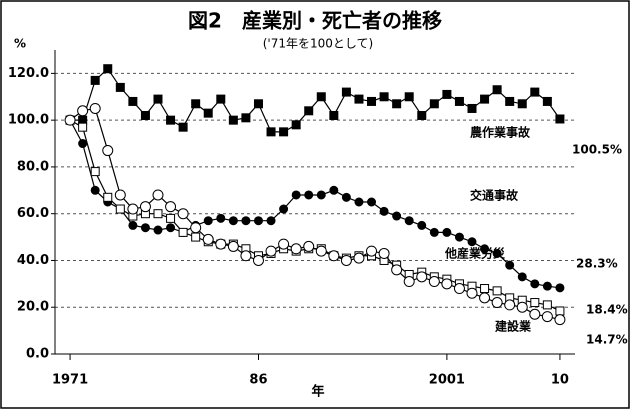  What do you see at coordinates (28, 73) in the screenshot?
I see `y-tick-label: 120.0` at bounding box center [28, 73].